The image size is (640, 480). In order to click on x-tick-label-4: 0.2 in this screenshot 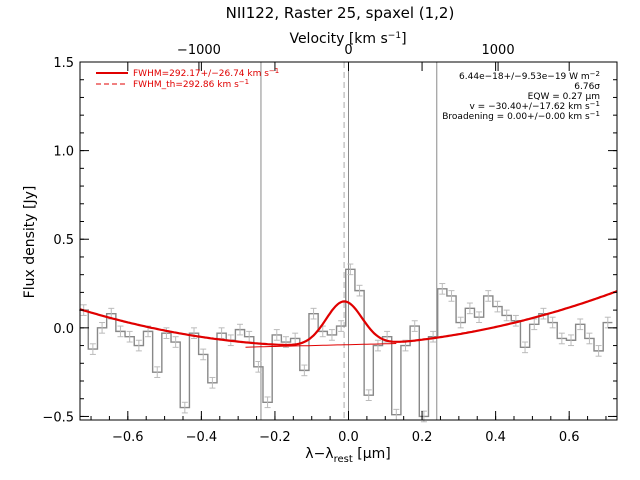, I will do `click(422, 437)`.